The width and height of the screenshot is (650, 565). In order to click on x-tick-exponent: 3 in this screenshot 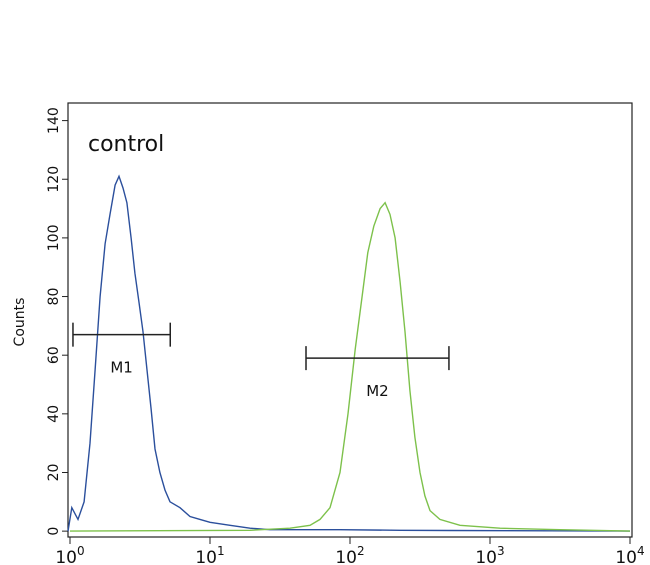, I will do `click(501, 551)`.